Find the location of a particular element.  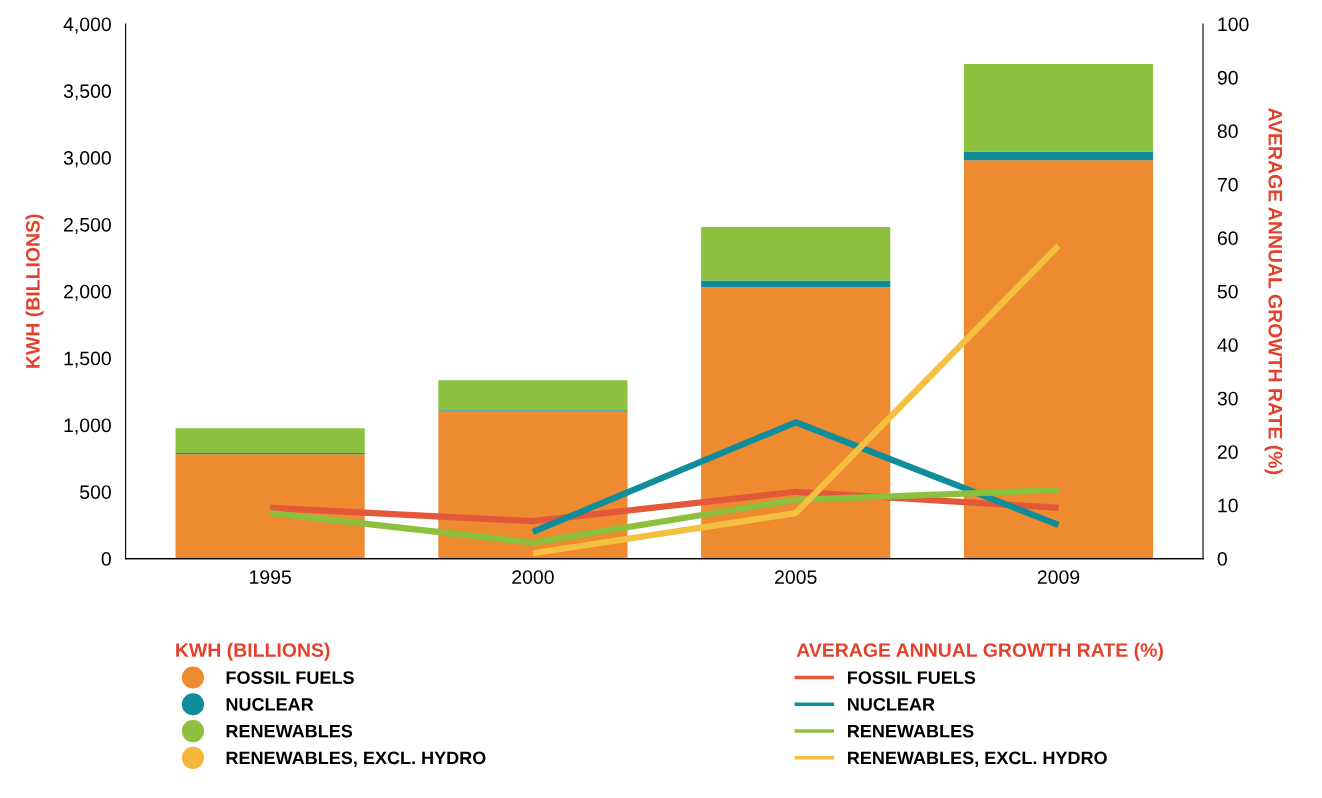

y-tick-label: 2,000 is located at coordinates (87, 292).